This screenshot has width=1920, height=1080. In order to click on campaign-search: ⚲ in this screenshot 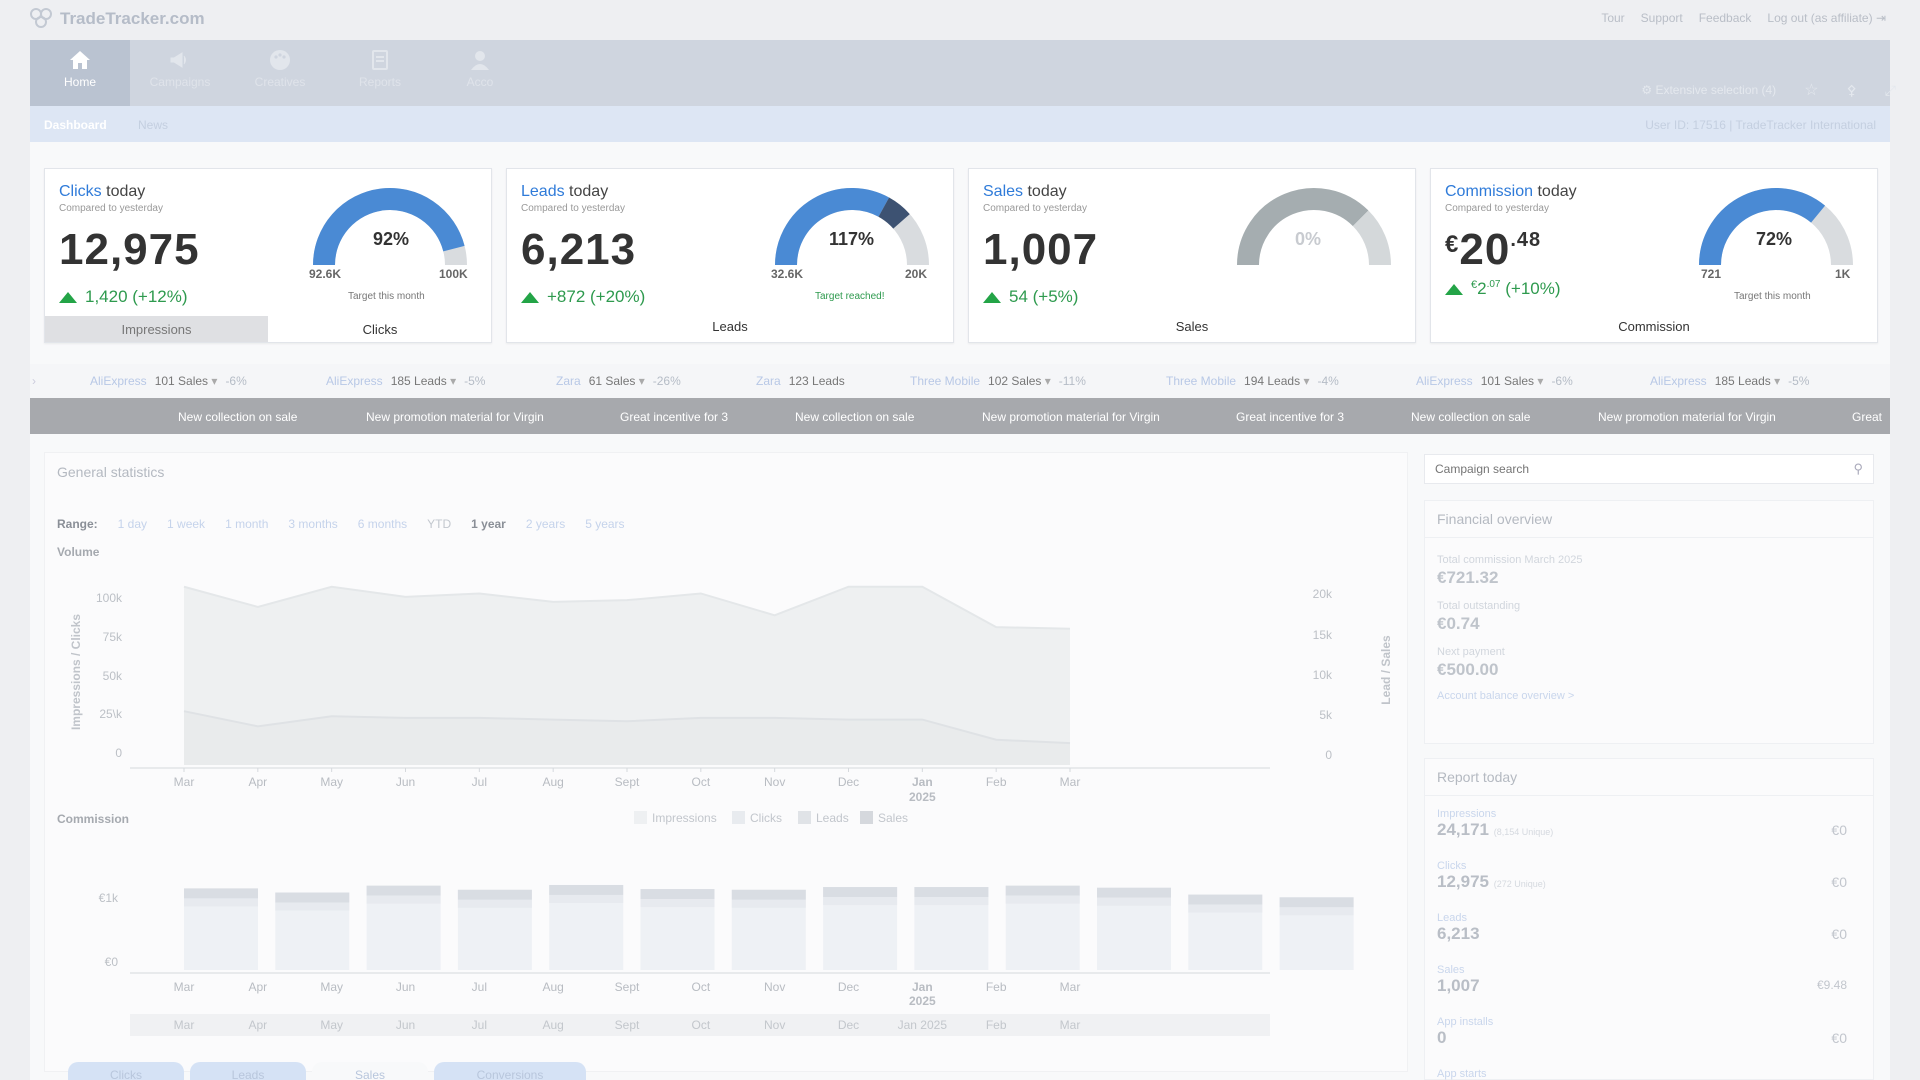, I will do `click(1649, 469)`.